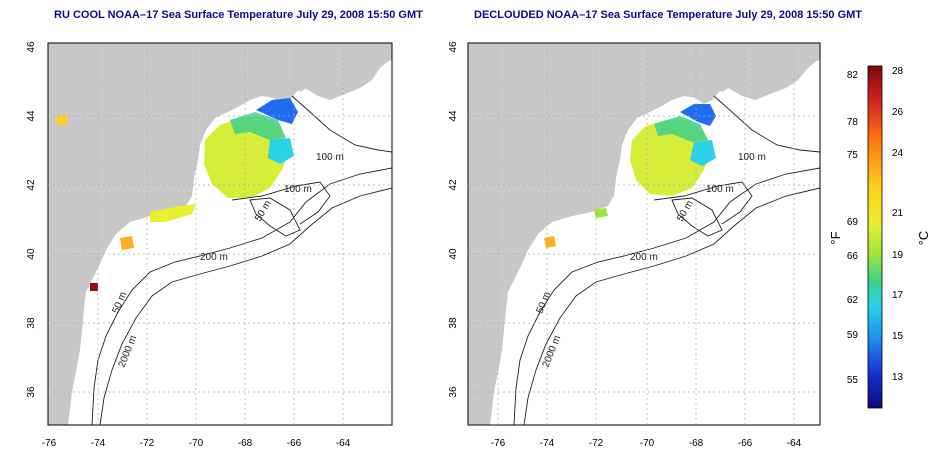  What do you see at coordinates (898, 112) in the screenshot?
I see `c-tick-label: 26` at bounding box center [898, 112].